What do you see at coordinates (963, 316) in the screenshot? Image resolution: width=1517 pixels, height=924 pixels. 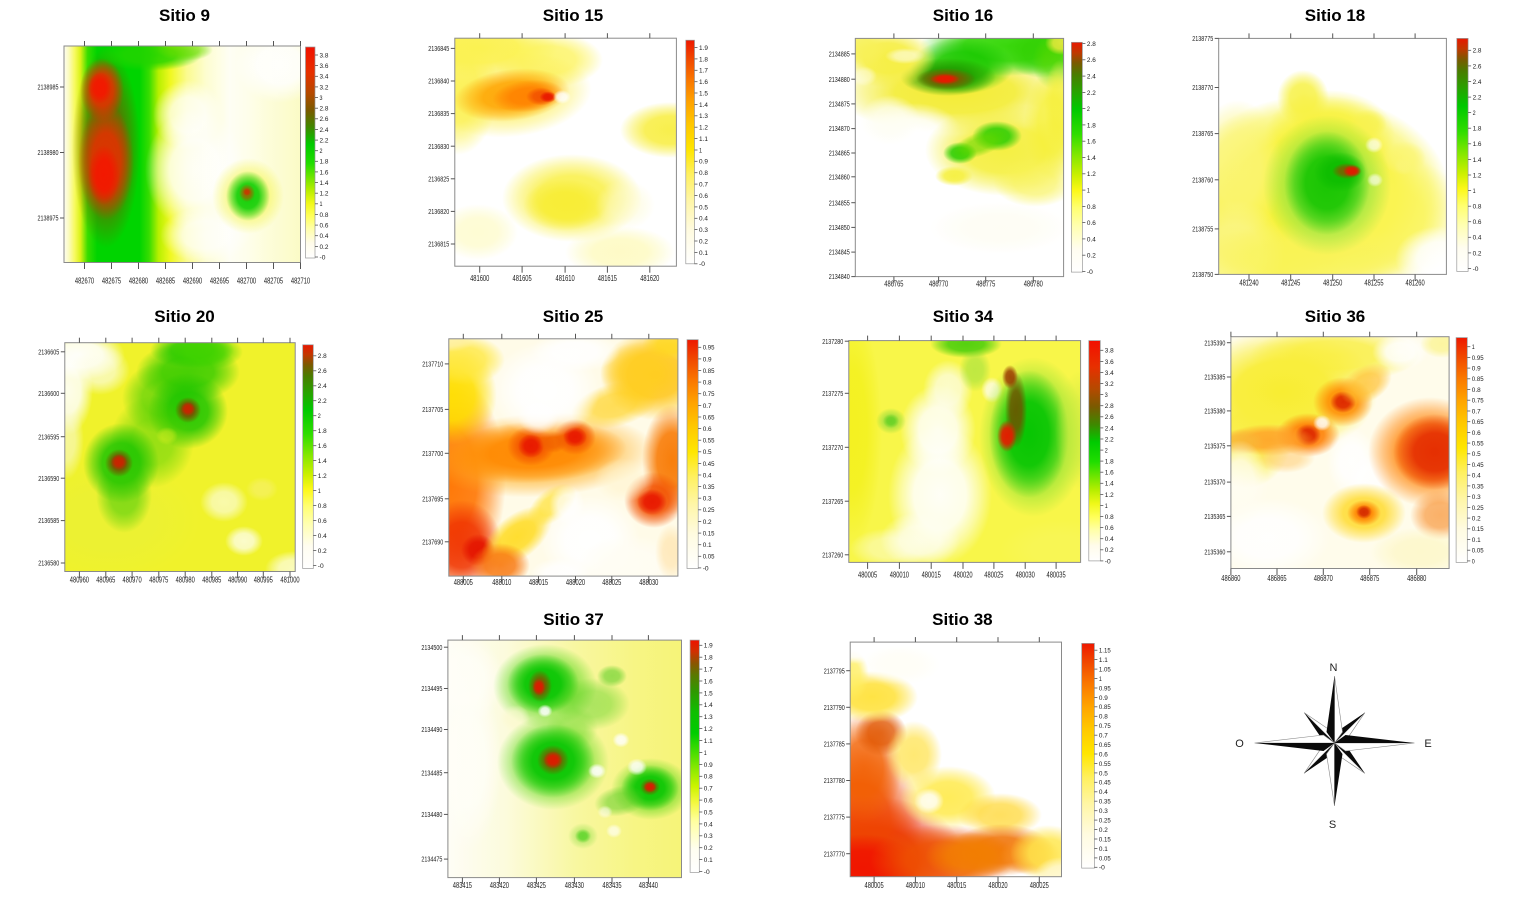 I see `svg-text: Sitio 34` at bounding box center [963, 316].